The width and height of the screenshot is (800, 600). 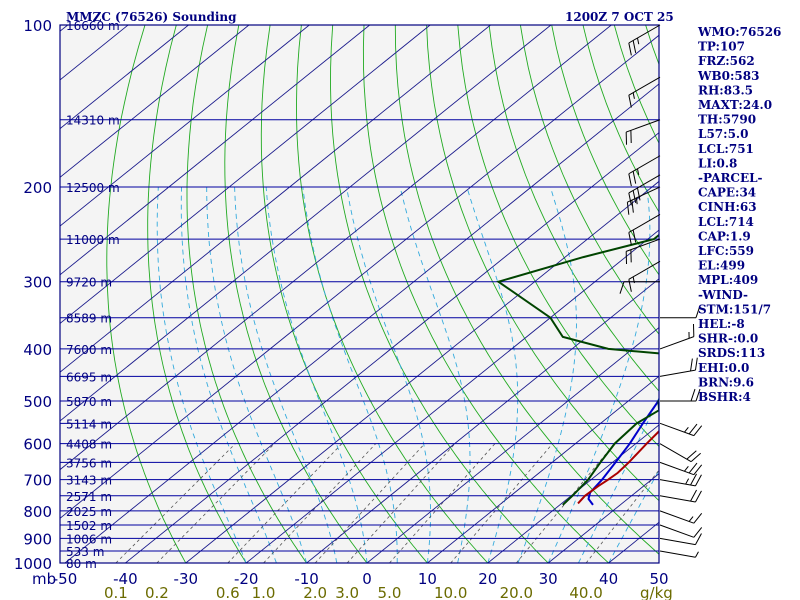 What do you see at coordinates (37, 539) in the screenshot?
I see `pressure-tick-label: 900` at bounding box center [37, 539].